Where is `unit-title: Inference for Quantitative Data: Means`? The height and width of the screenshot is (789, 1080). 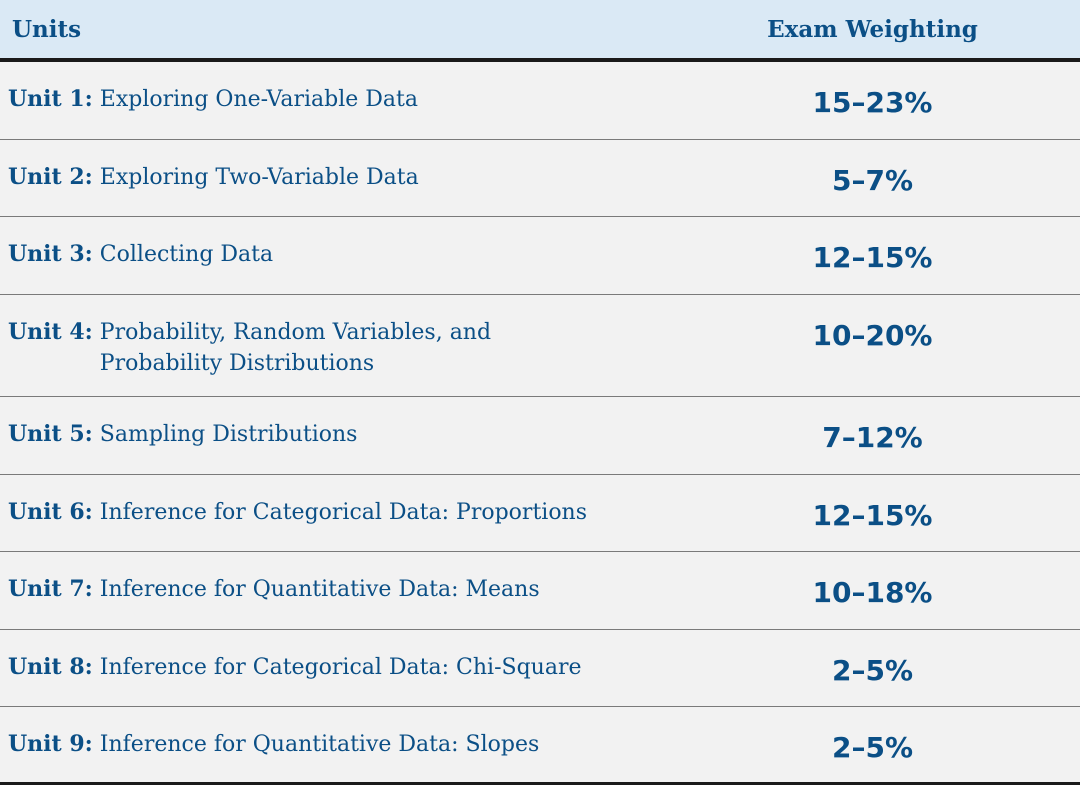
unit-title: Inference for Quantitative Data: Means is located at coordinates (319, 589).